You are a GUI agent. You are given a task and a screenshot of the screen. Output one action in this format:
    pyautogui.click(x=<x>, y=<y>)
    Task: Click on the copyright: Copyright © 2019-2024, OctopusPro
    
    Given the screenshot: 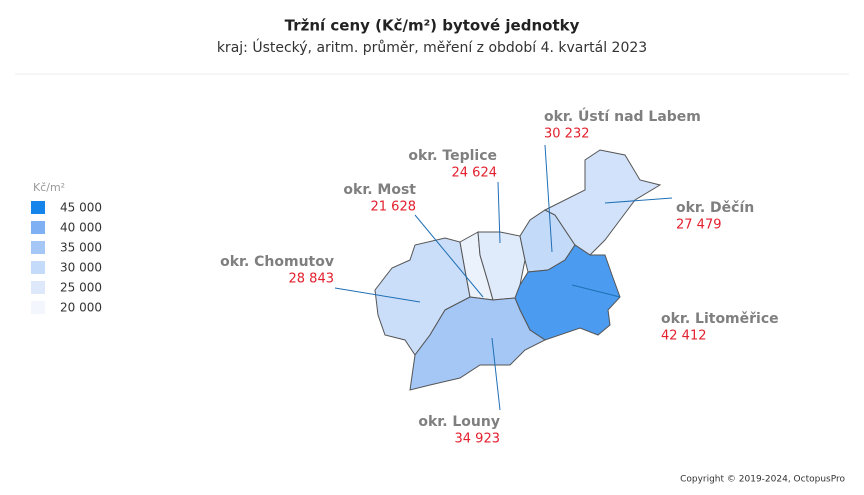 What is the action you would take?
    pyautogui.click(x=762, y=480)
    